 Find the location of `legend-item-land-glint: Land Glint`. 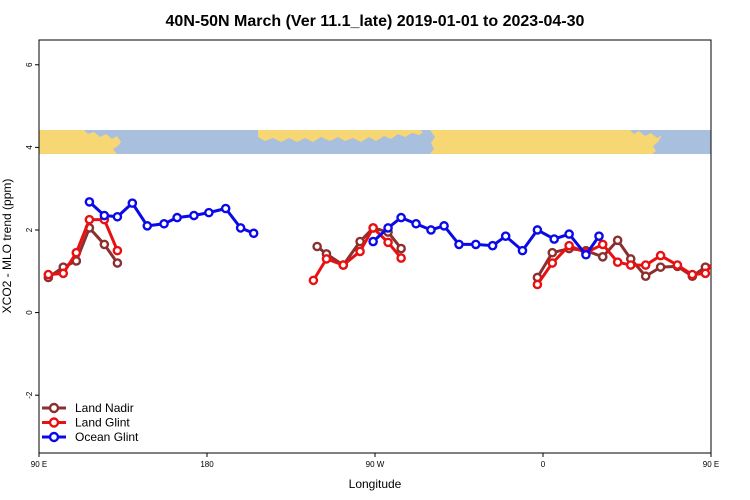

legend-item-land-glint: Land Glint is located at coordinates (86, 423).